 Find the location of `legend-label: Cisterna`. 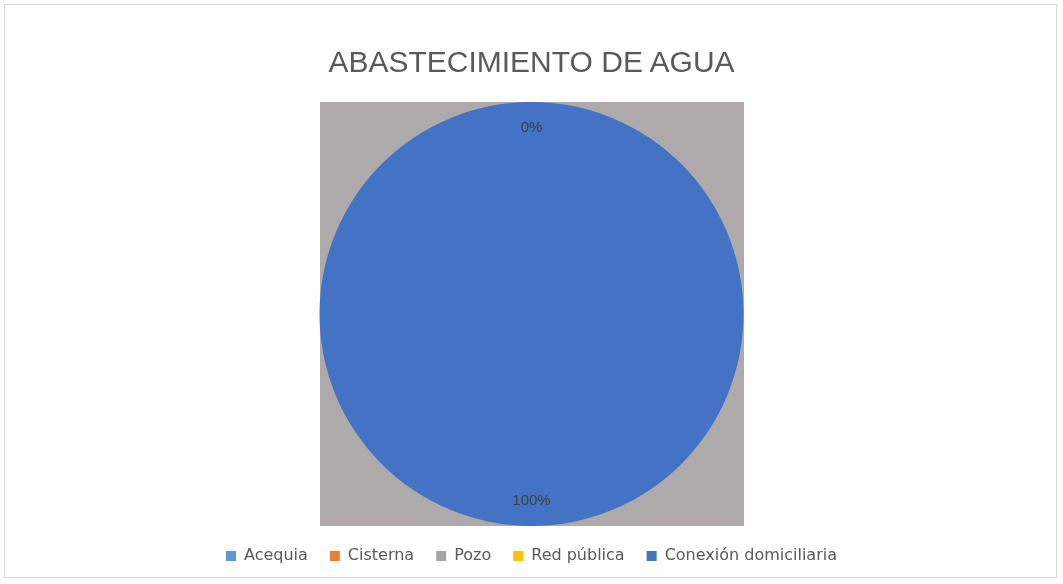

legend-label: Cisterna is located at coordinates (381, 555).